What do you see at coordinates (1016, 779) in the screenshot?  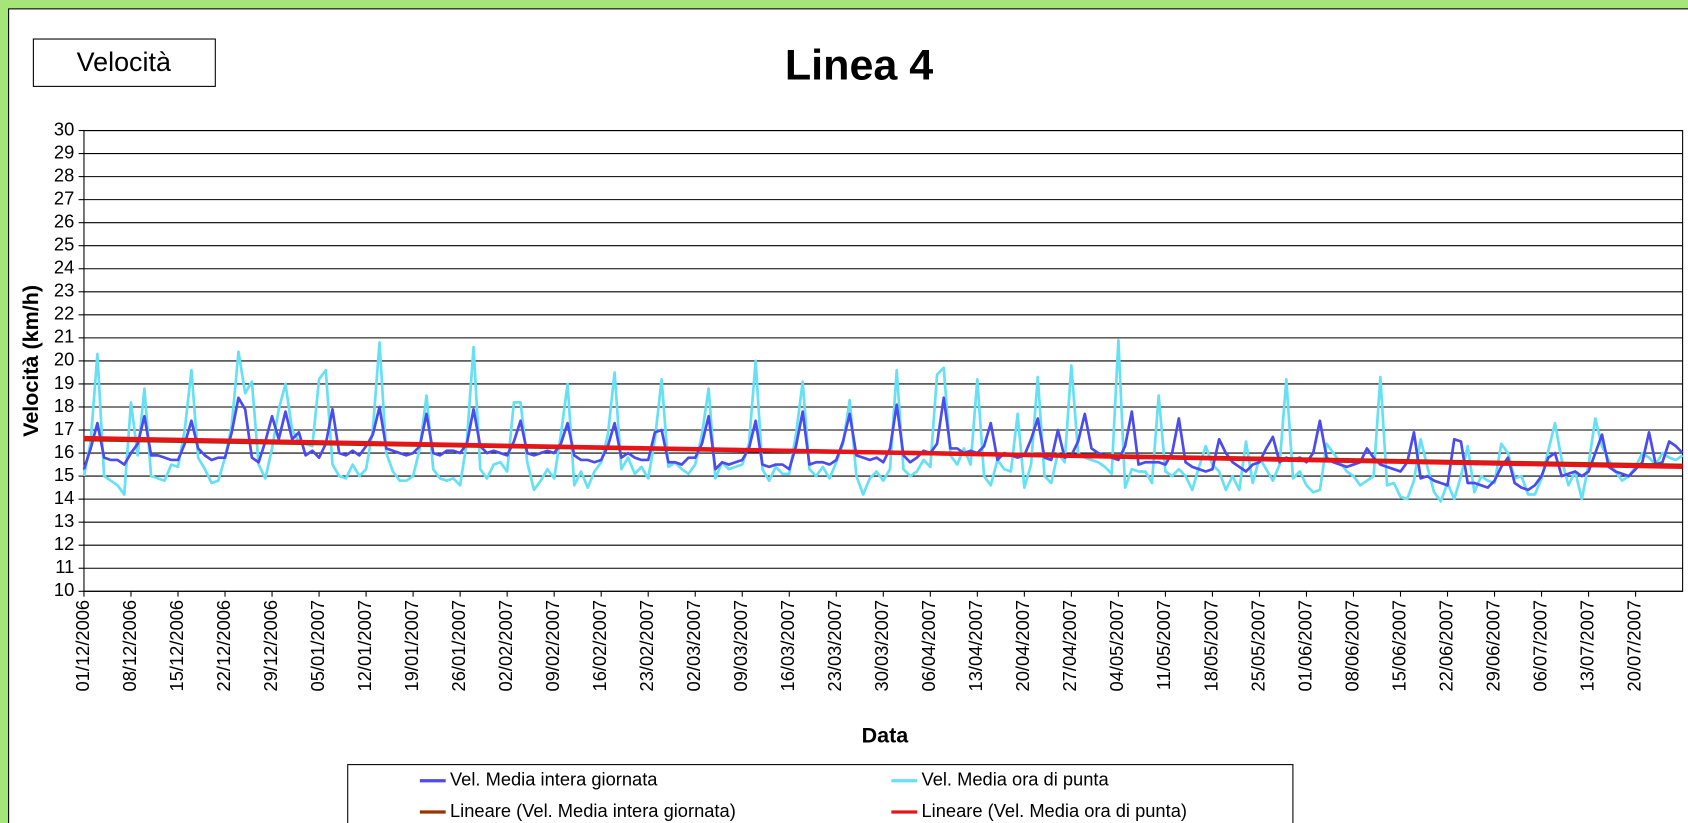 I see `legend-label: Vel. Media ora di punta` at bounding box center [1016, 779].